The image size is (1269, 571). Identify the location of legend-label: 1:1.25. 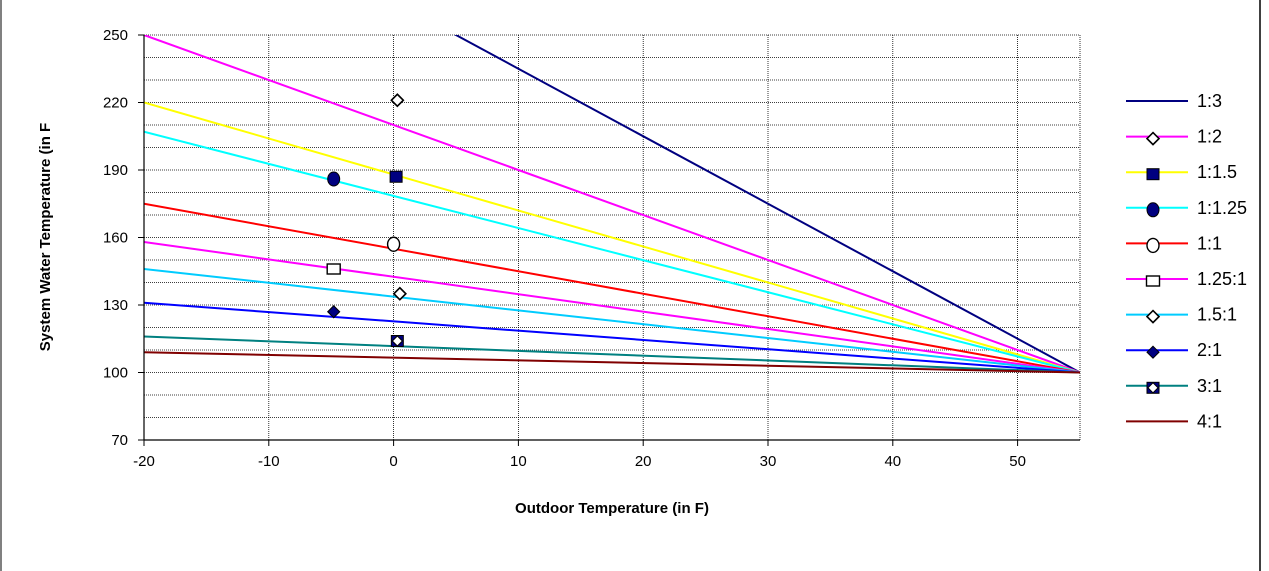
(1222, 208).